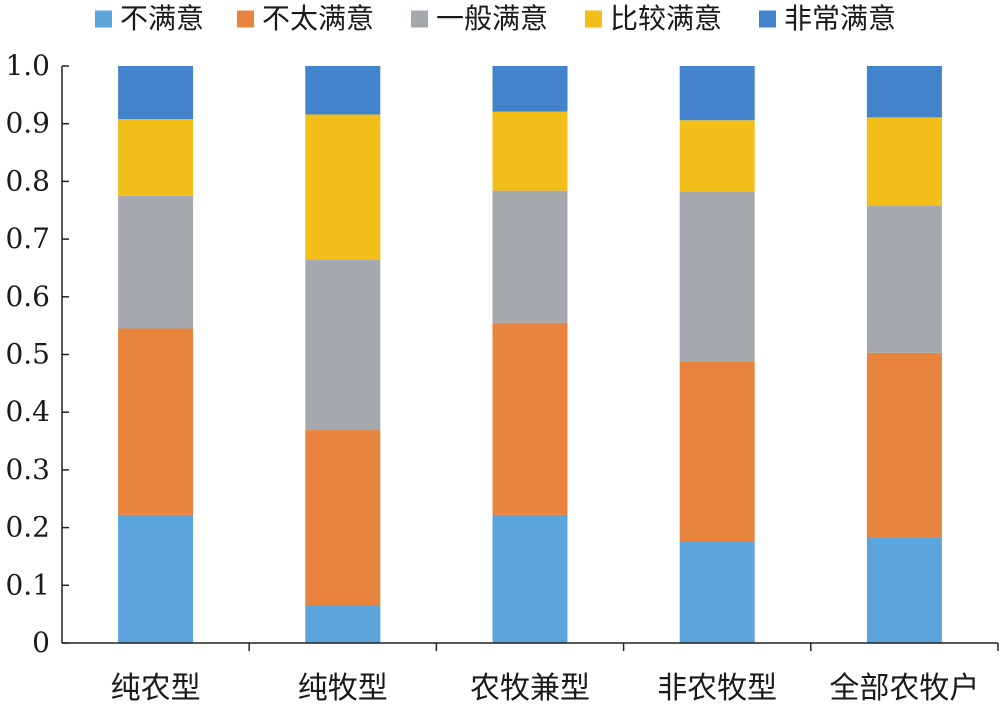 This screenshot has height=714, width=1000. What do you see at coordinates (717, 688) in the screenshot?
I see `x-tick-label: 非农牧型` at bounding box center [717, 688].